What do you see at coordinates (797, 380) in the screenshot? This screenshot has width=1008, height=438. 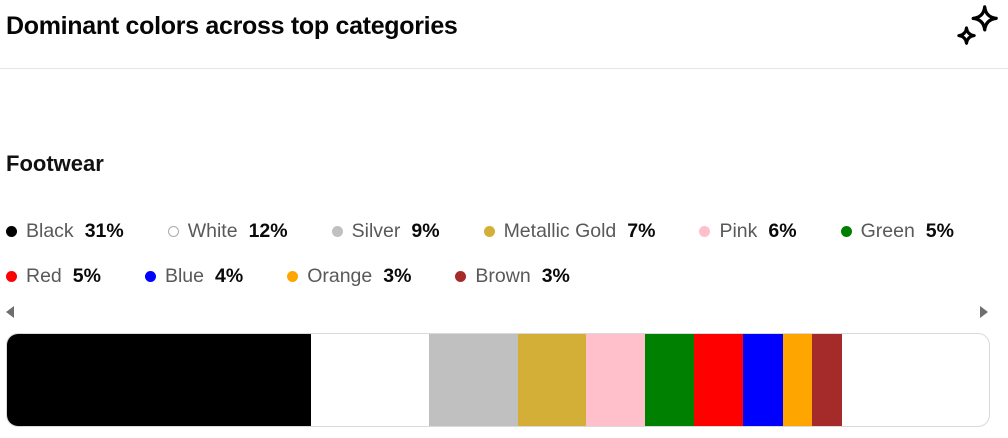 I see `bar-segment-orange` at bounding box center [797, 380].